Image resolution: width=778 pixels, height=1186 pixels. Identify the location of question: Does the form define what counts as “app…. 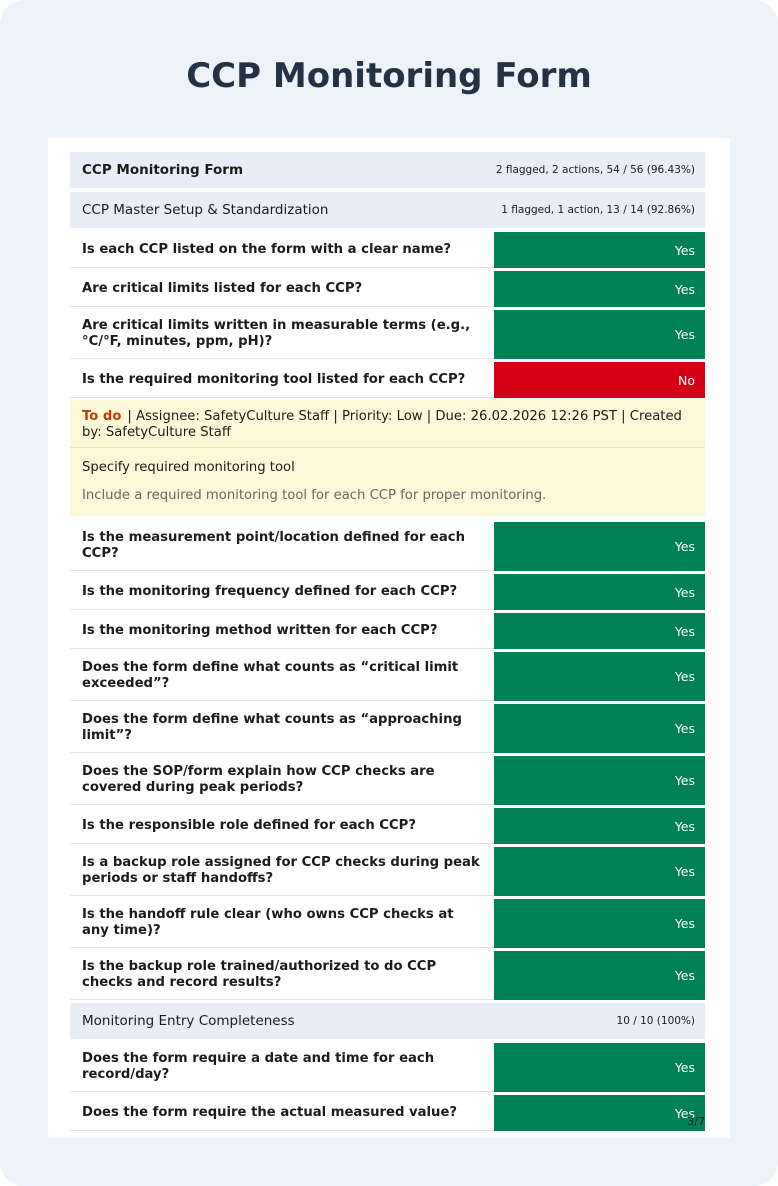
(282, 728).